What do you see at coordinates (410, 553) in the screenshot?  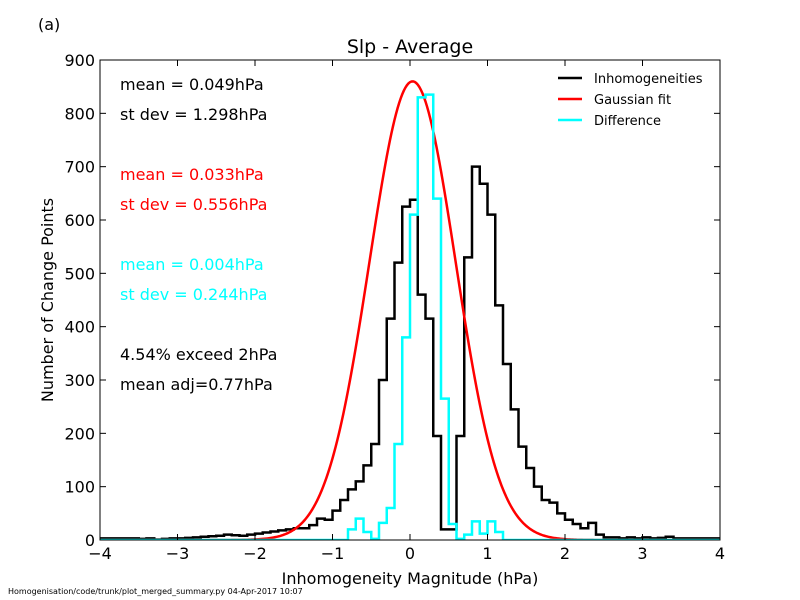 I see `x-tick-label: 0` at bounding box center [410, 553].